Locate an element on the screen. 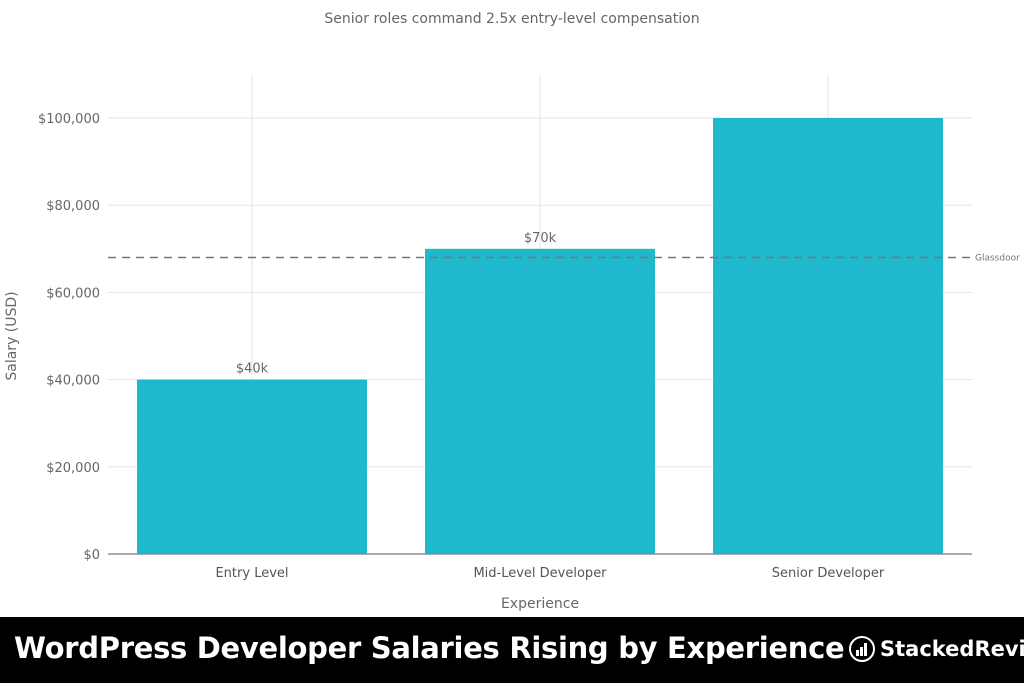 The image size is (1024, 683). y-tick-label: $80,000 is located at coordinates (73, 206).